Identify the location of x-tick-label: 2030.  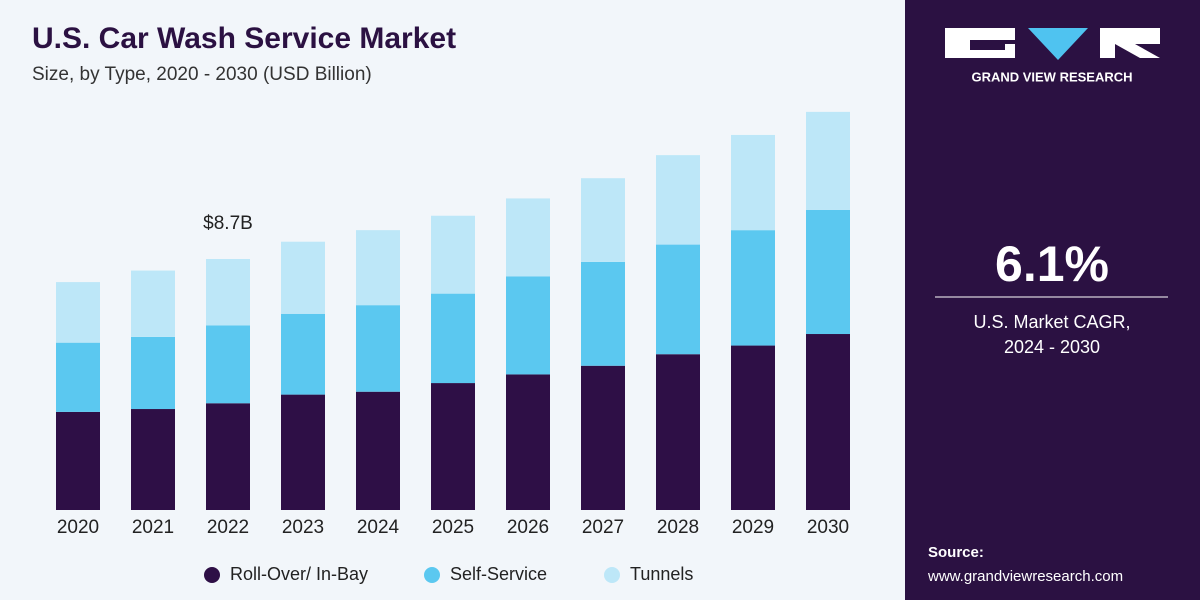
(828, 527).